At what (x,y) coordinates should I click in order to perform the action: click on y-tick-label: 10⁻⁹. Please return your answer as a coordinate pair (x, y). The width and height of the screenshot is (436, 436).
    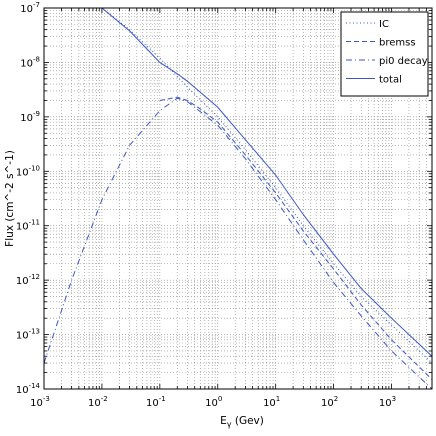
    Looking at the image, I should click on (30, 117).